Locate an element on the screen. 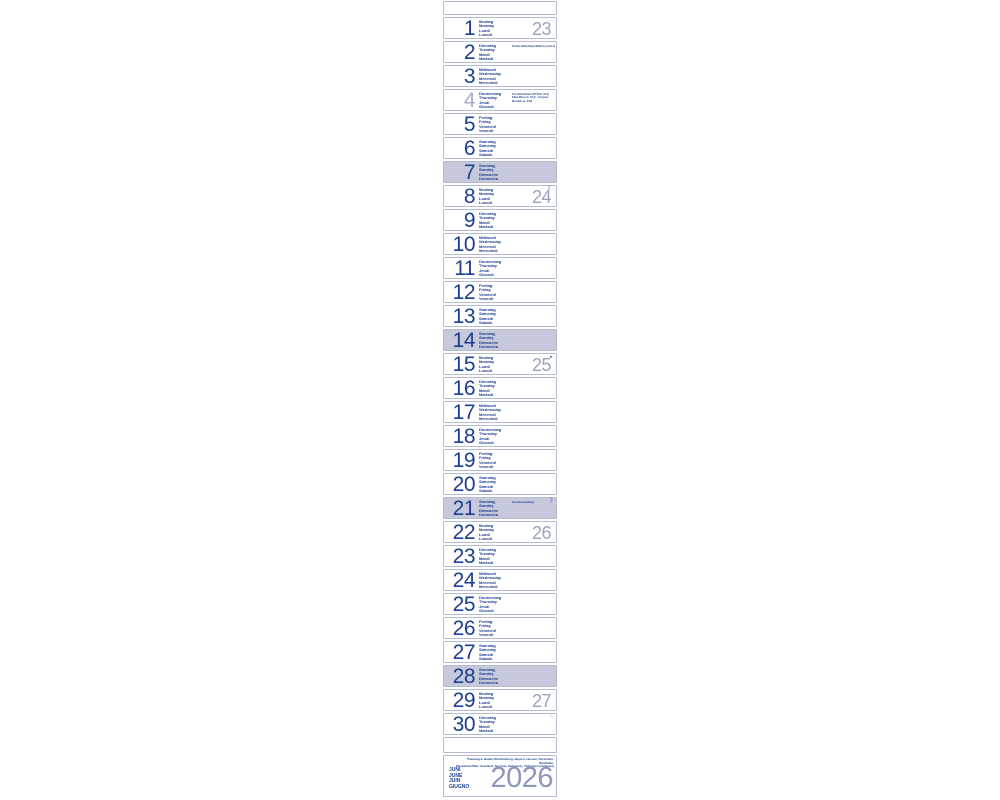  day-row-25: 25 Donnerstag Thursday Jeudi Giovedì is located at coordinates (500, 604).